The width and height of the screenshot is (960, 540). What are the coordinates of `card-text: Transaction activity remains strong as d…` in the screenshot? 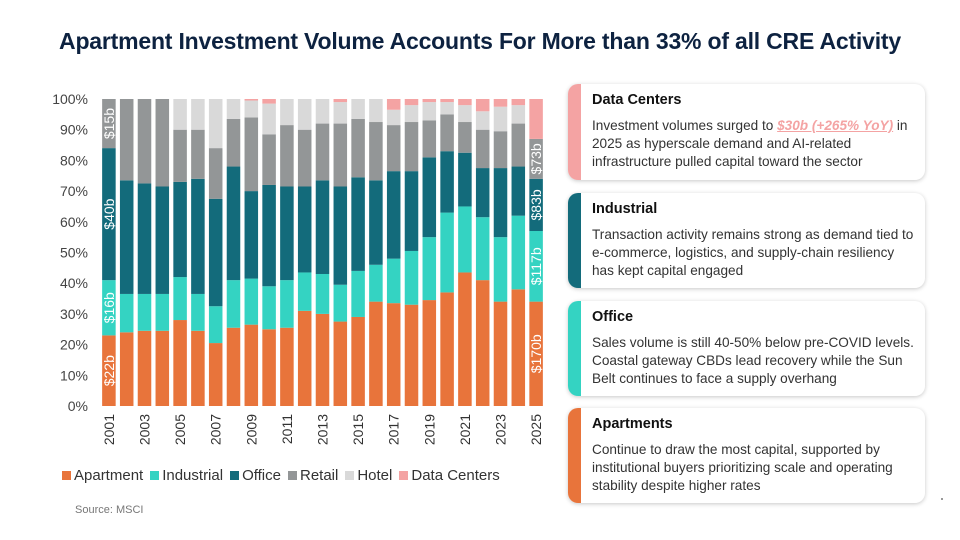 It's located at (753, 252).